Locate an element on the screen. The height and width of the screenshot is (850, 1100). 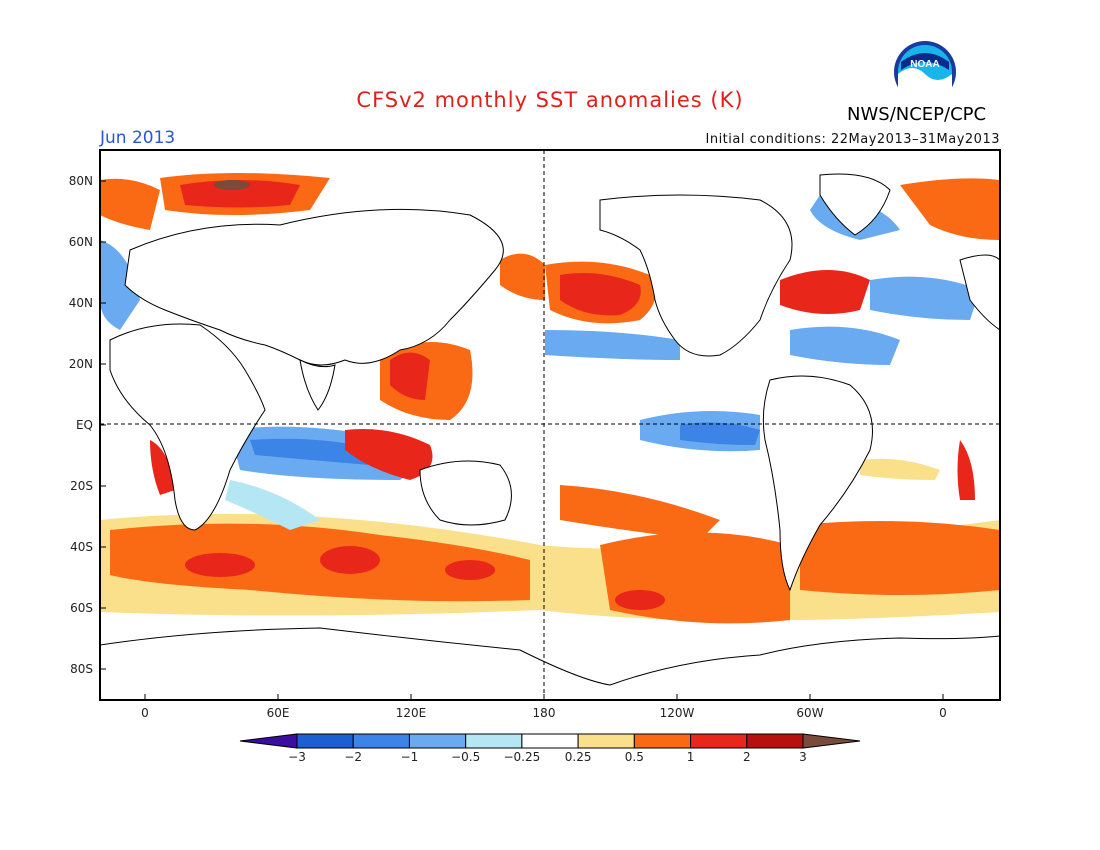
lat-tick-label: EQ is located at coordinates (84, 425).